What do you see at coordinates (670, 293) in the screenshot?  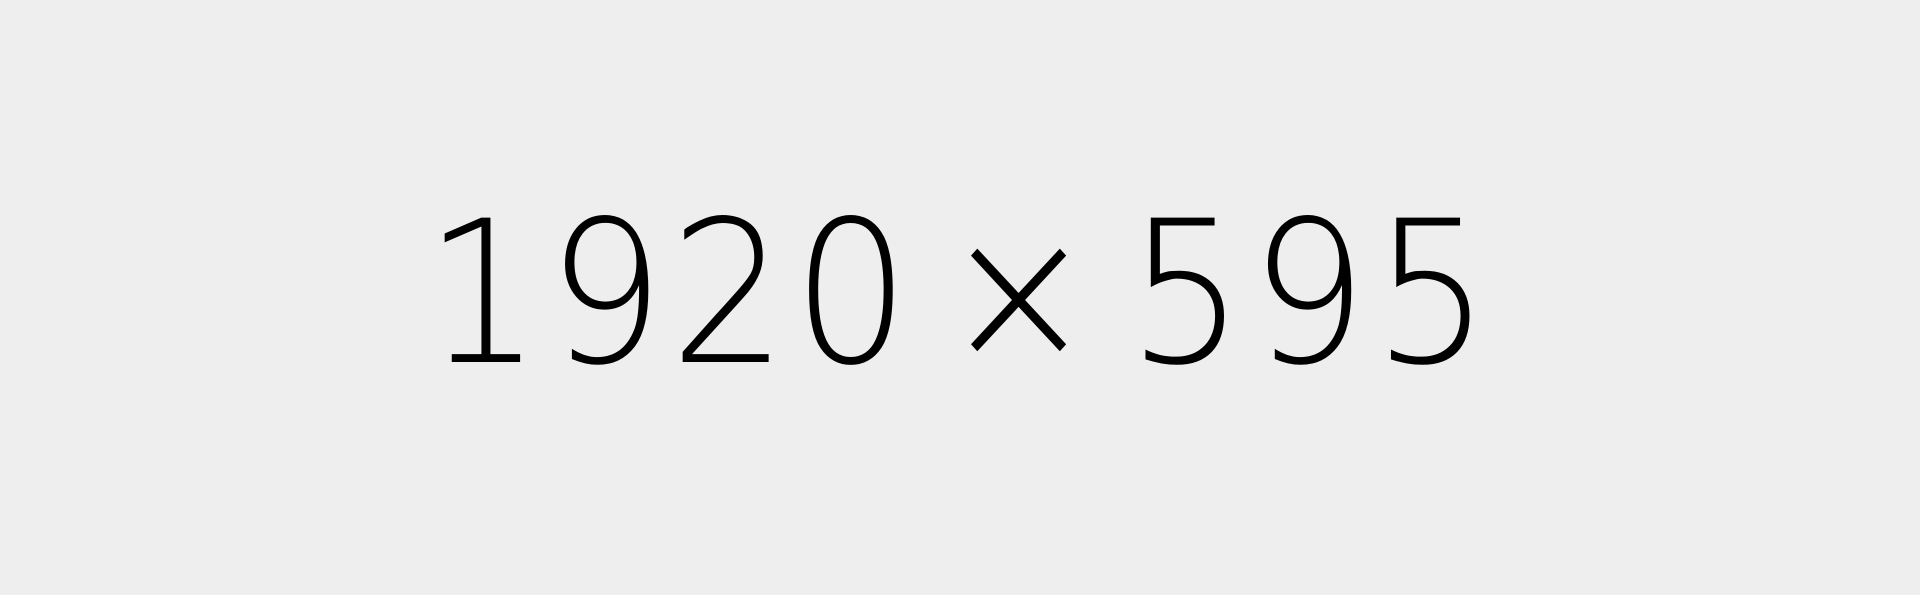 I see `width-value: 1920` at bounding box center [670, 293].